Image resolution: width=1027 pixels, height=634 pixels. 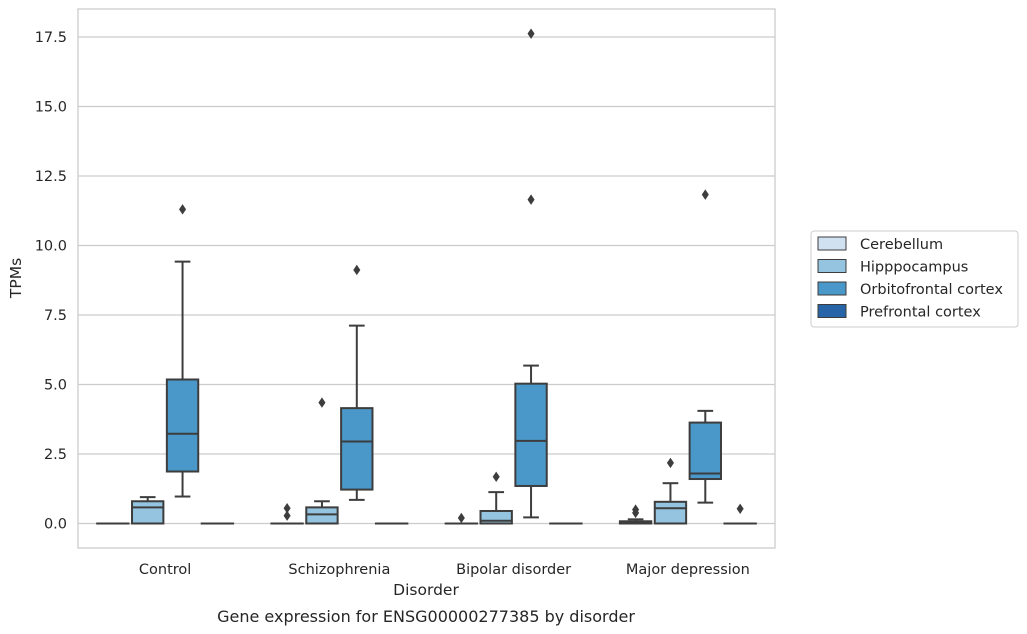 I want to click on series-prefrontal-cortex, so click(x=478, y=514).